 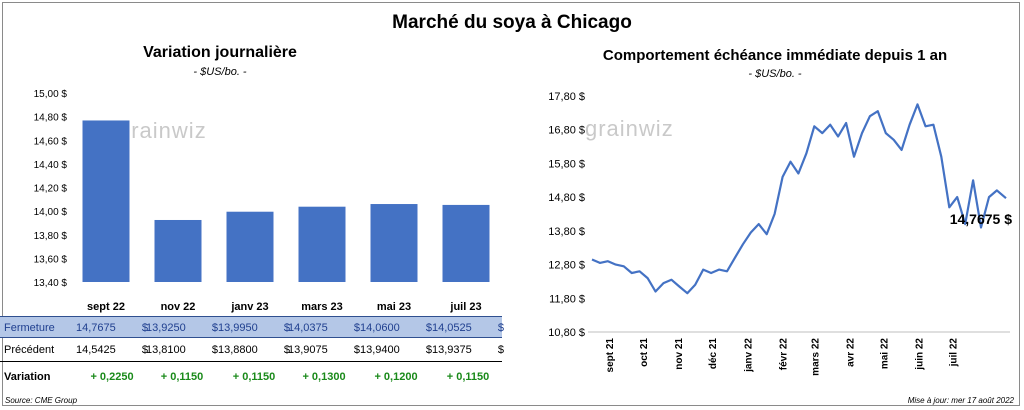 What do you see at coordinates (380, 350) in the screenshot?
I see `cell-value: 13,9400` at bounding box center [380, 350].